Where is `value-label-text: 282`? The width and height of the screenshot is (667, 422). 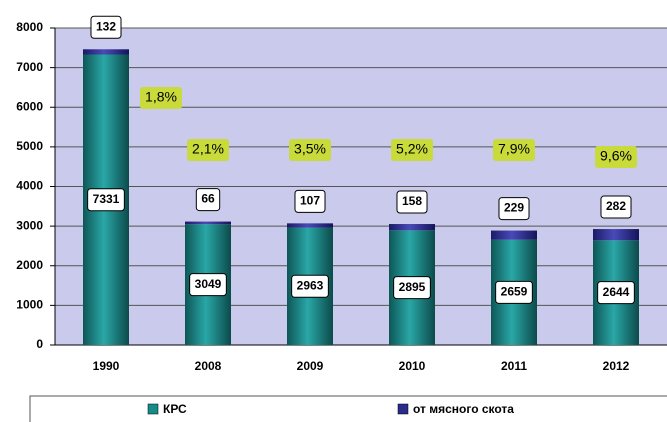 value-label-text: 282 is located at coordinates (616, 206).